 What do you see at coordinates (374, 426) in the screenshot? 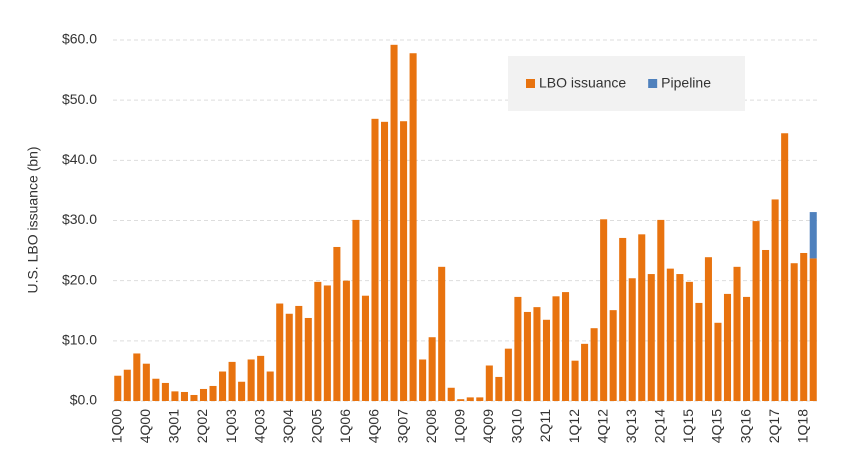
I see `x-tick-label: 4Q06` at bounding box center [374, 426].